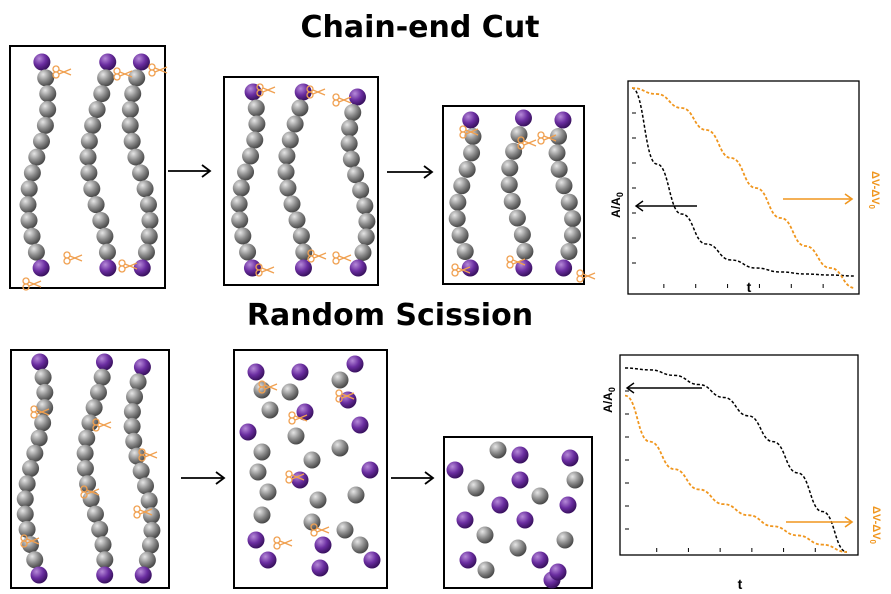 This screenshot has height=594, width=891. I want to click on bottom-title: Random Scission, so click(390, 315).